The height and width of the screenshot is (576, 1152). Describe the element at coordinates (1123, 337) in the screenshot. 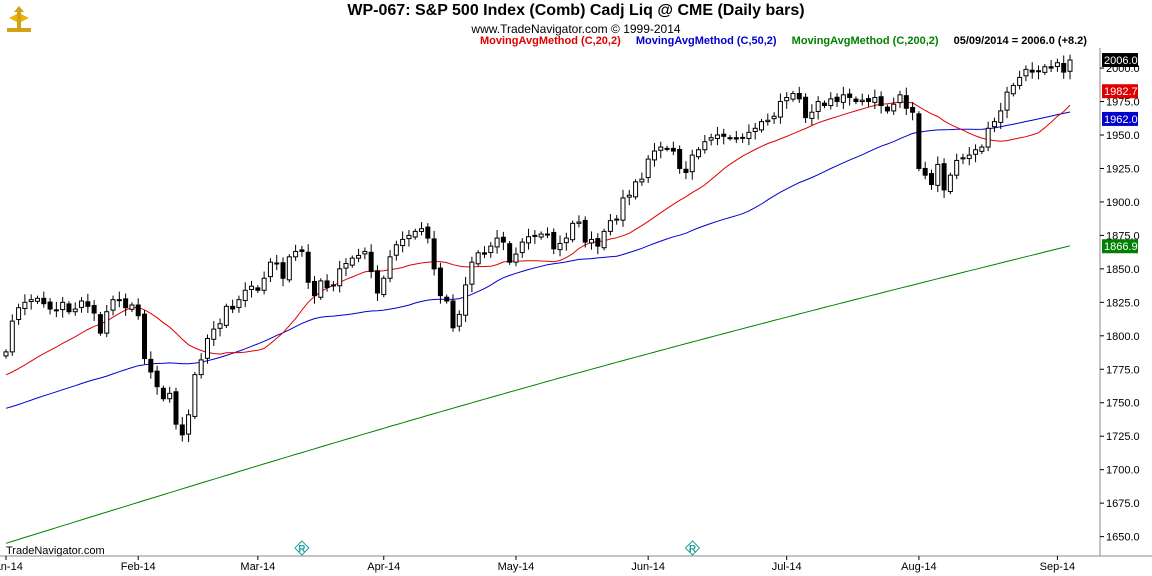

I see `y-tick-label: 1800.0` at that location.